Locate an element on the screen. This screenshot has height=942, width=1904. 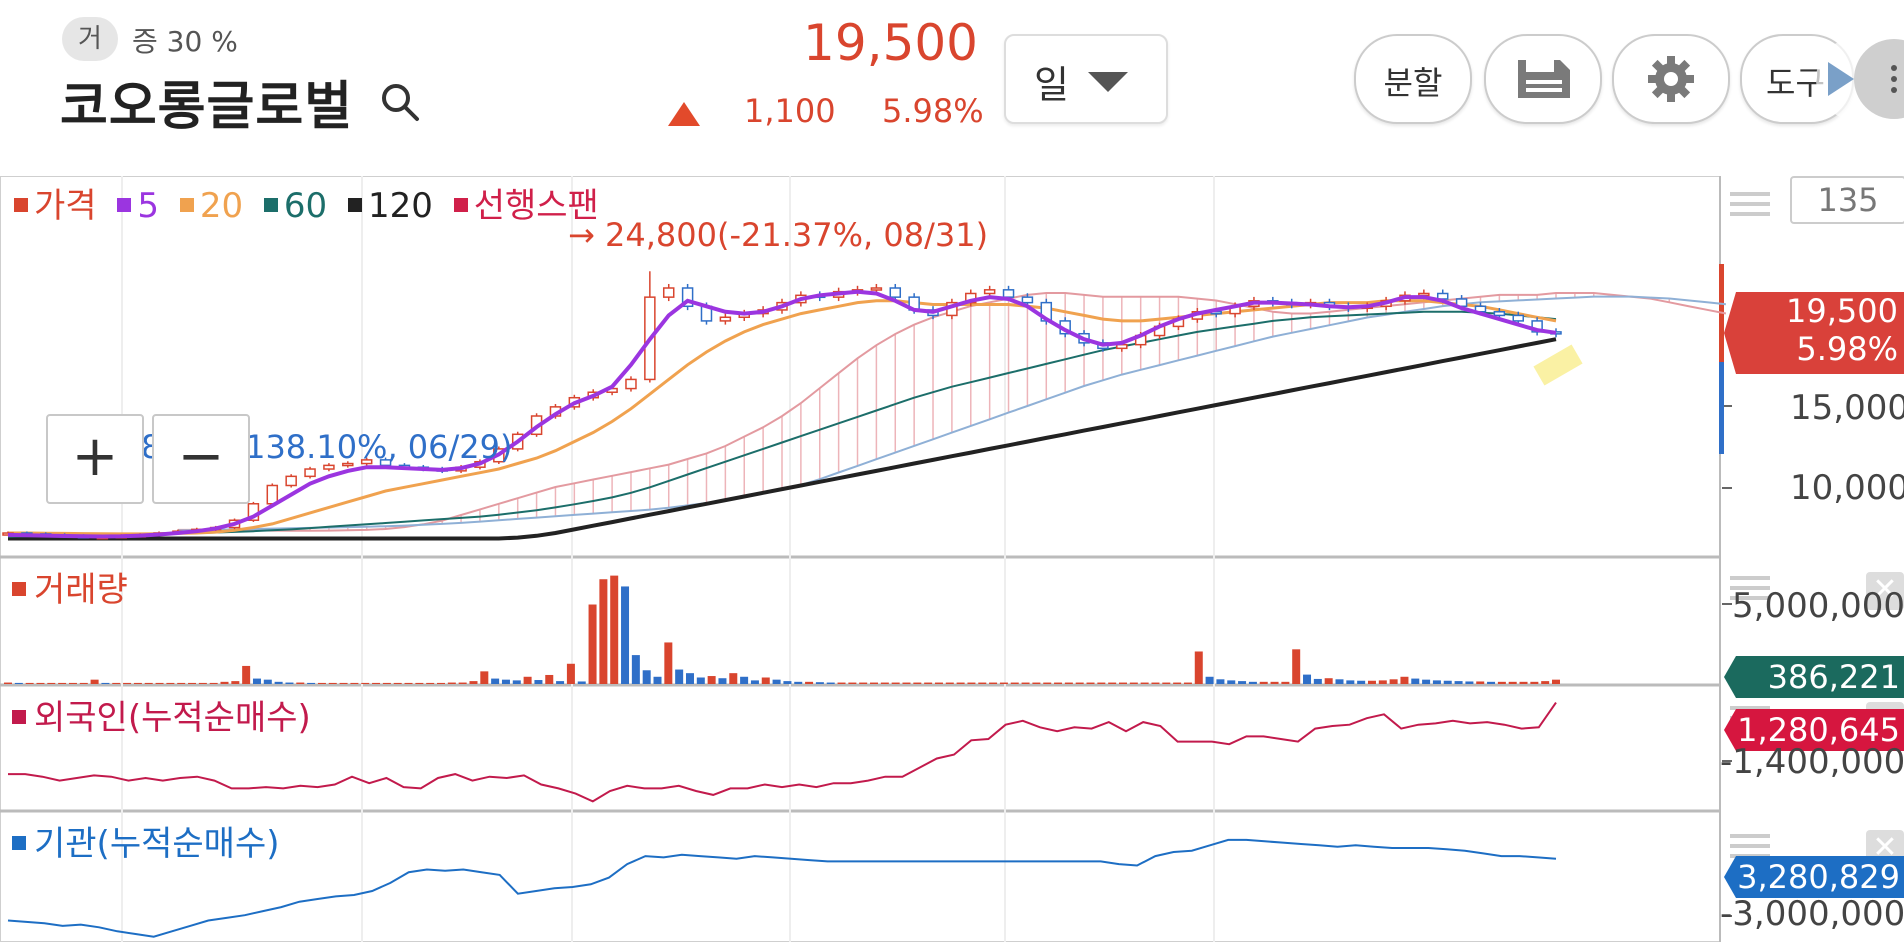
save-icon is located at coordinates (1544, 79).